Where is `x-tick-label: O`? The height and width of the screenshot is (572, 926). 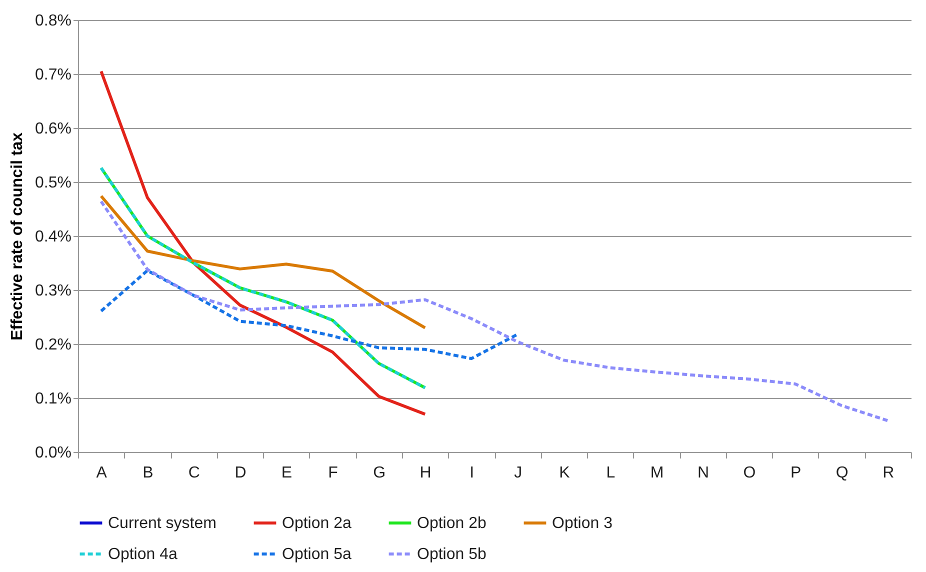 x-tick-label: O is located at coordinates (749, 473).